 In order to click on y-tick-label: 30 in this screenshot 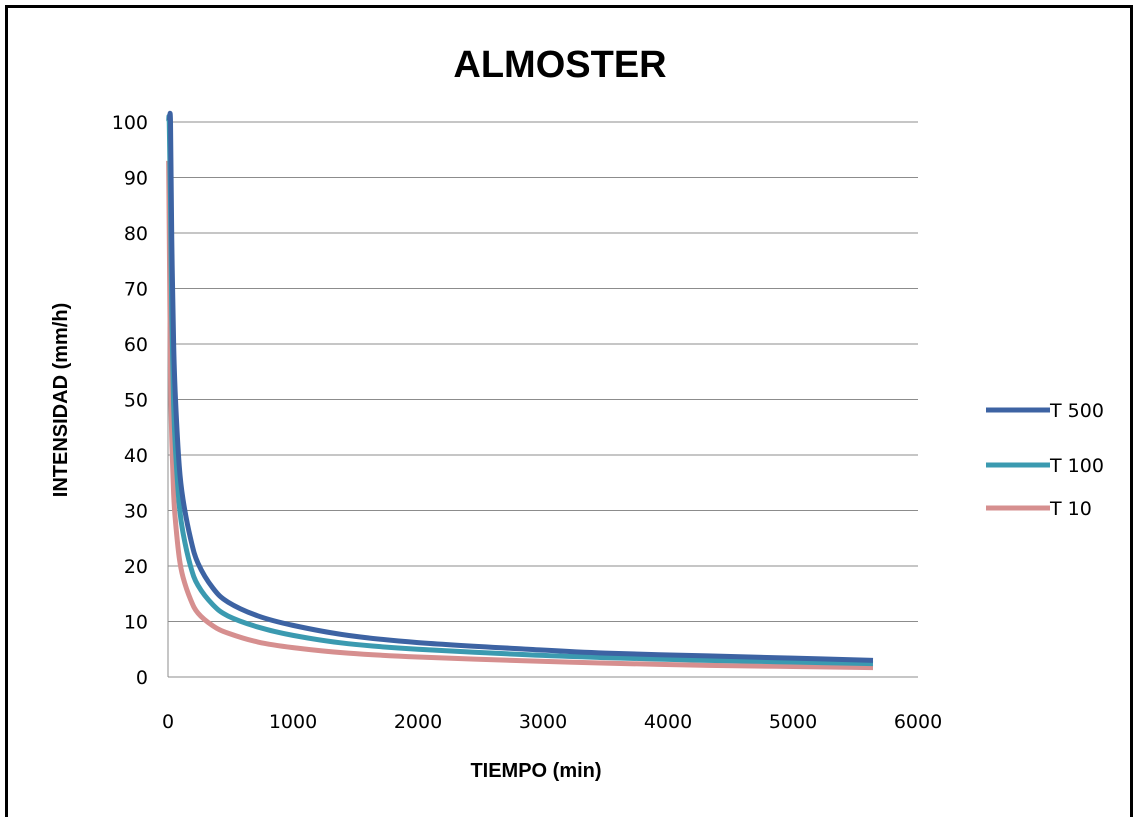, I will do `click(136, 512)`.